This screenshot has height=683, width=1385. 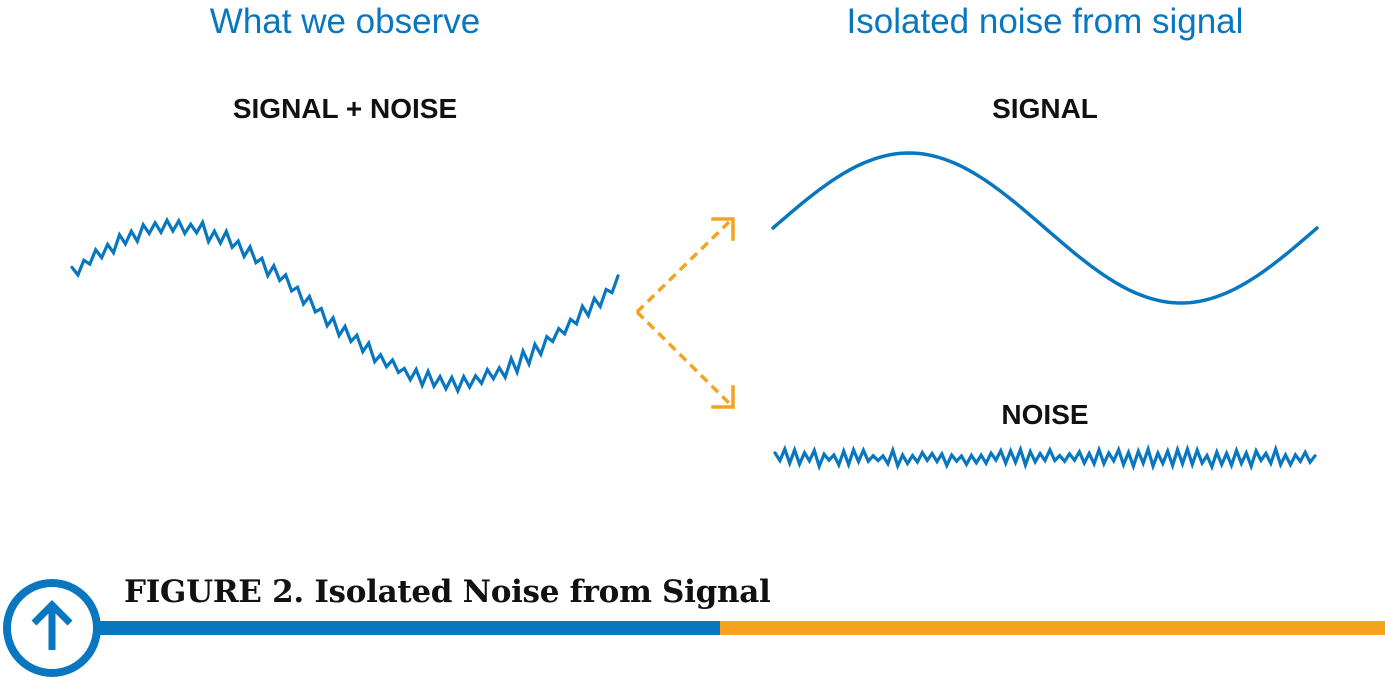 I want to click on arrow-to-noise, so click(x=683, y=357).